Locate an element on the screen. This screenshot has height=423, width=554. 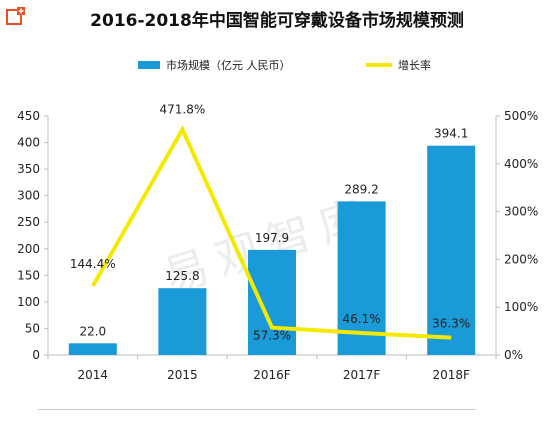
x-tick-label: 2016F is located at coordinates (272, 375).